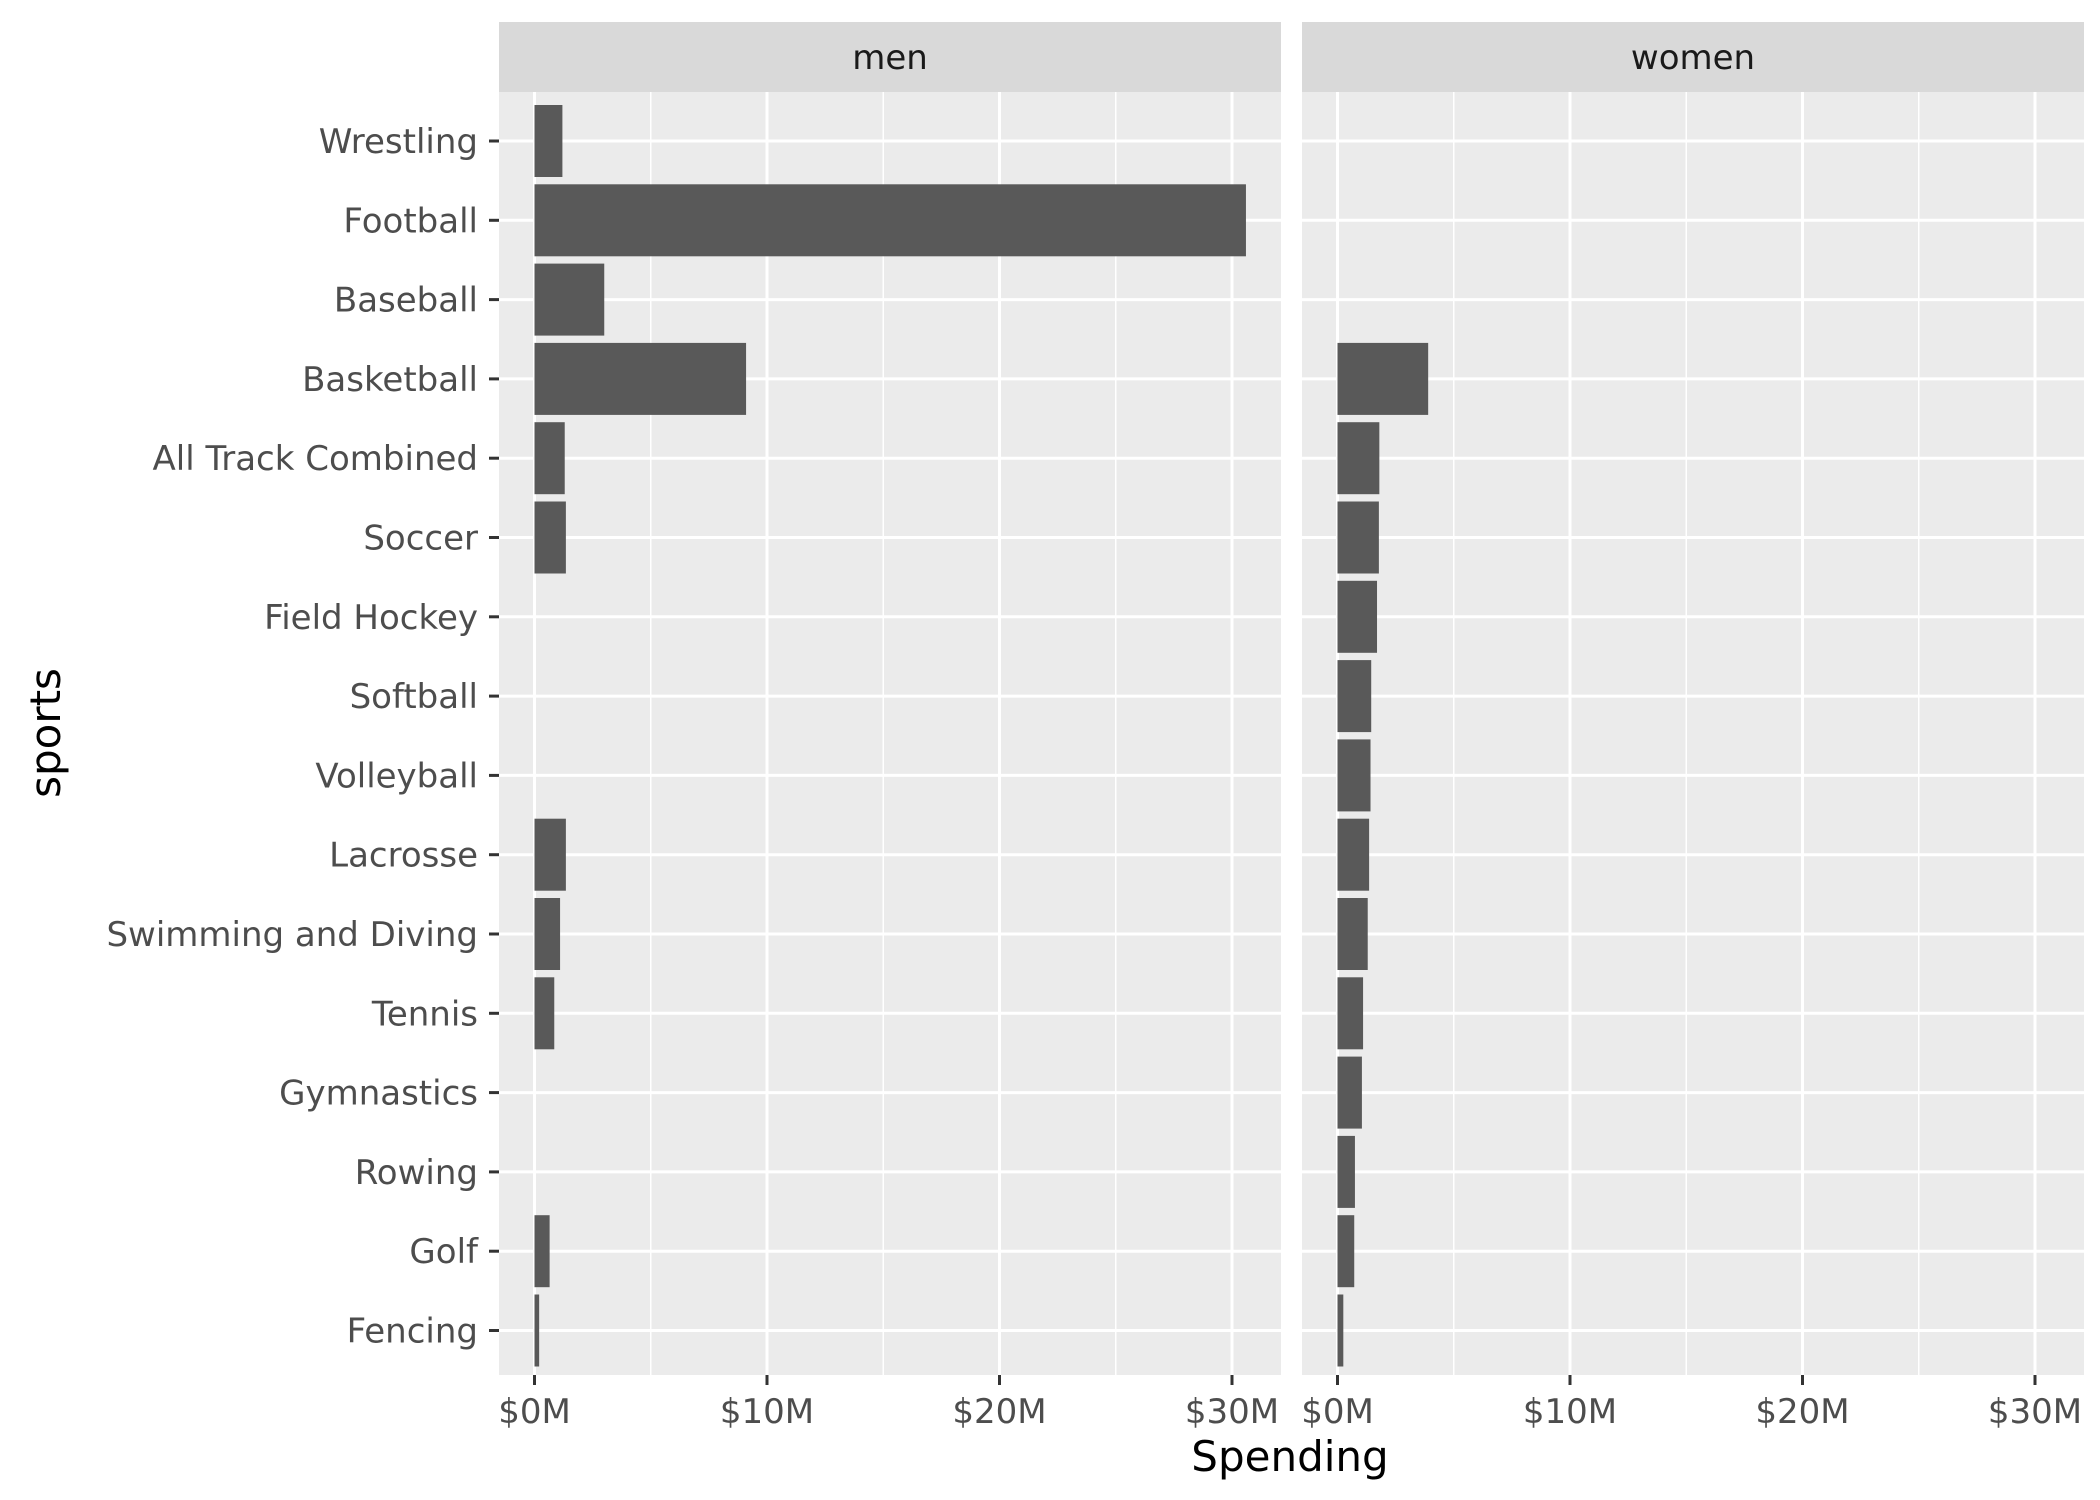 Image resolution: width=2100 pixels, height=1500 pixels. I want to click on bar-women-swimming-and-diving, so click(1352, 934).